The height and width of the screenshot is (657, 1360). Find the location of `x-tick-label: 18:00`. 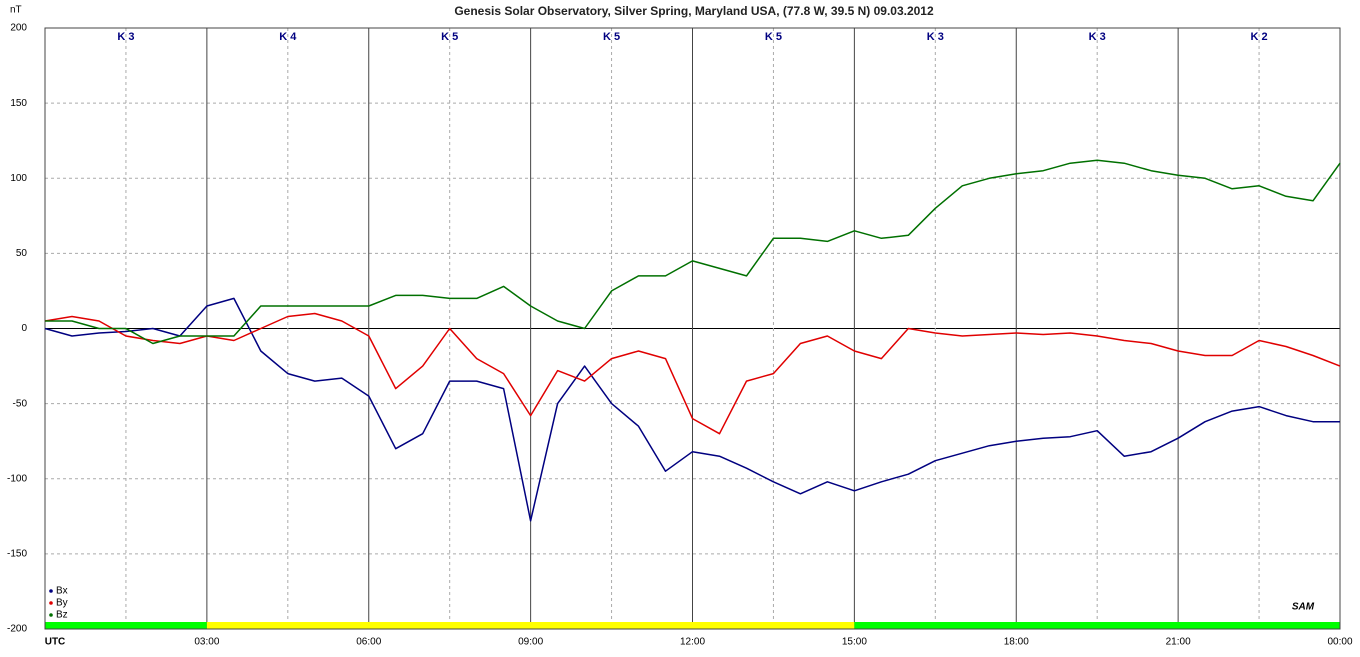

x-tick-label: 18:00 is located at coordinates (1016, 642).